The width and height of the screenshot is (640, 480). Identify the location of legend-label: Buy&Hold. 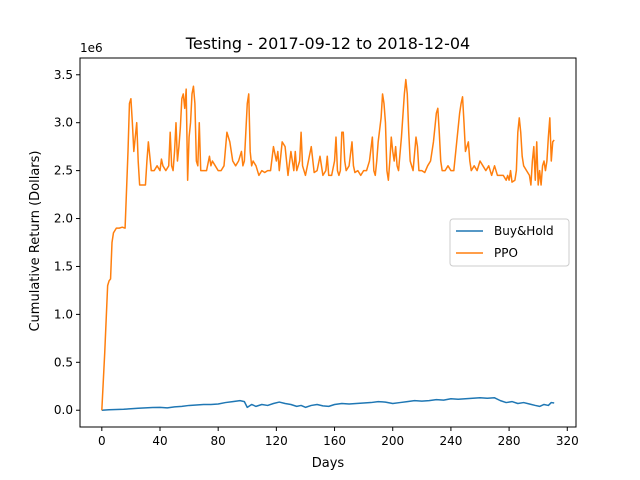
(524, 231).